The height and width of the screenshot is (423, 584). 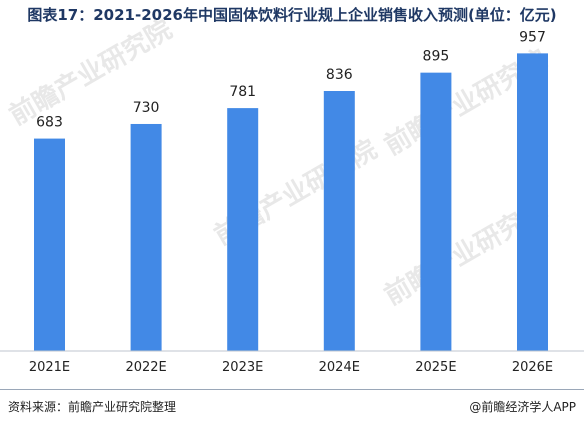 I want to click on x-tick-label-2026E: 2026E, so click(x=532, y=367).